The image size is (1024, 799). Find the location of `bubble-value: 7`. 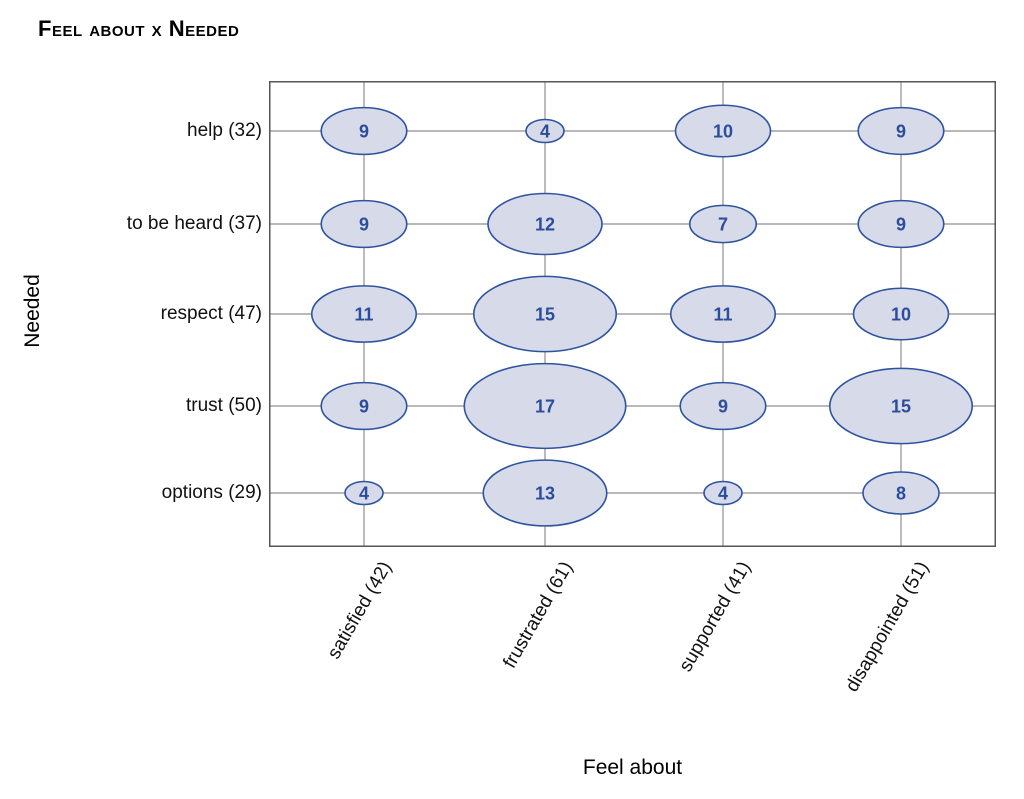

bubble-value: 7 is located at coordinates (723, 225).